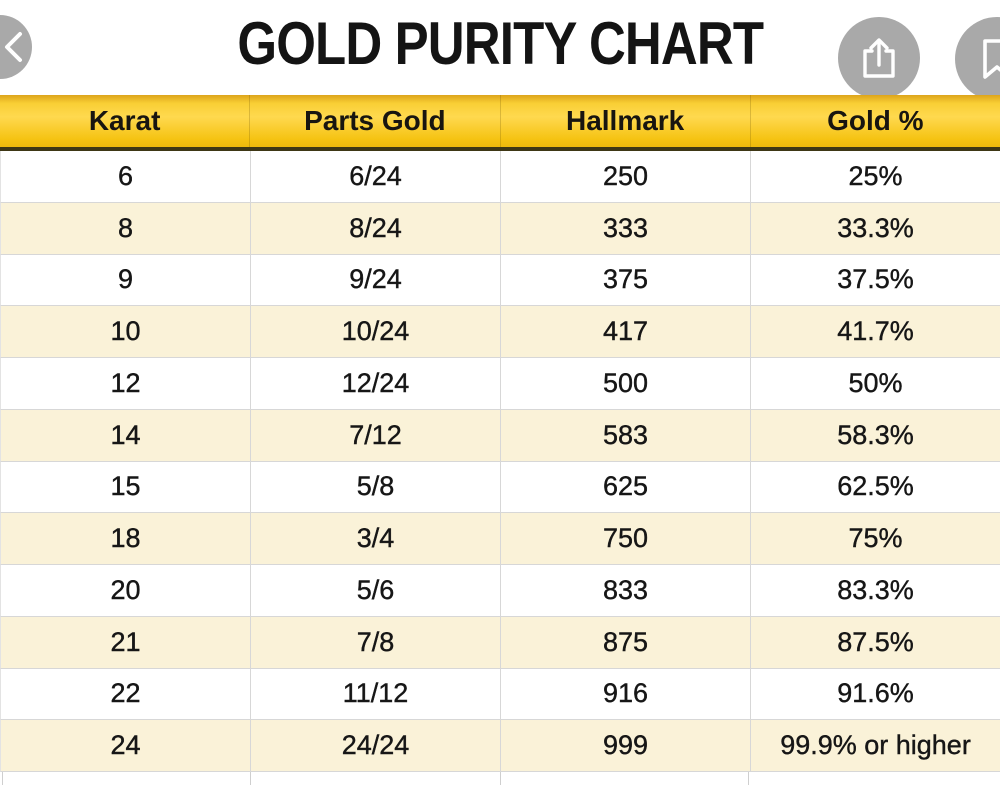 The image size is (1000, 805). I want to click on cell-gold-percent: 91.6%, so click(875, 693).